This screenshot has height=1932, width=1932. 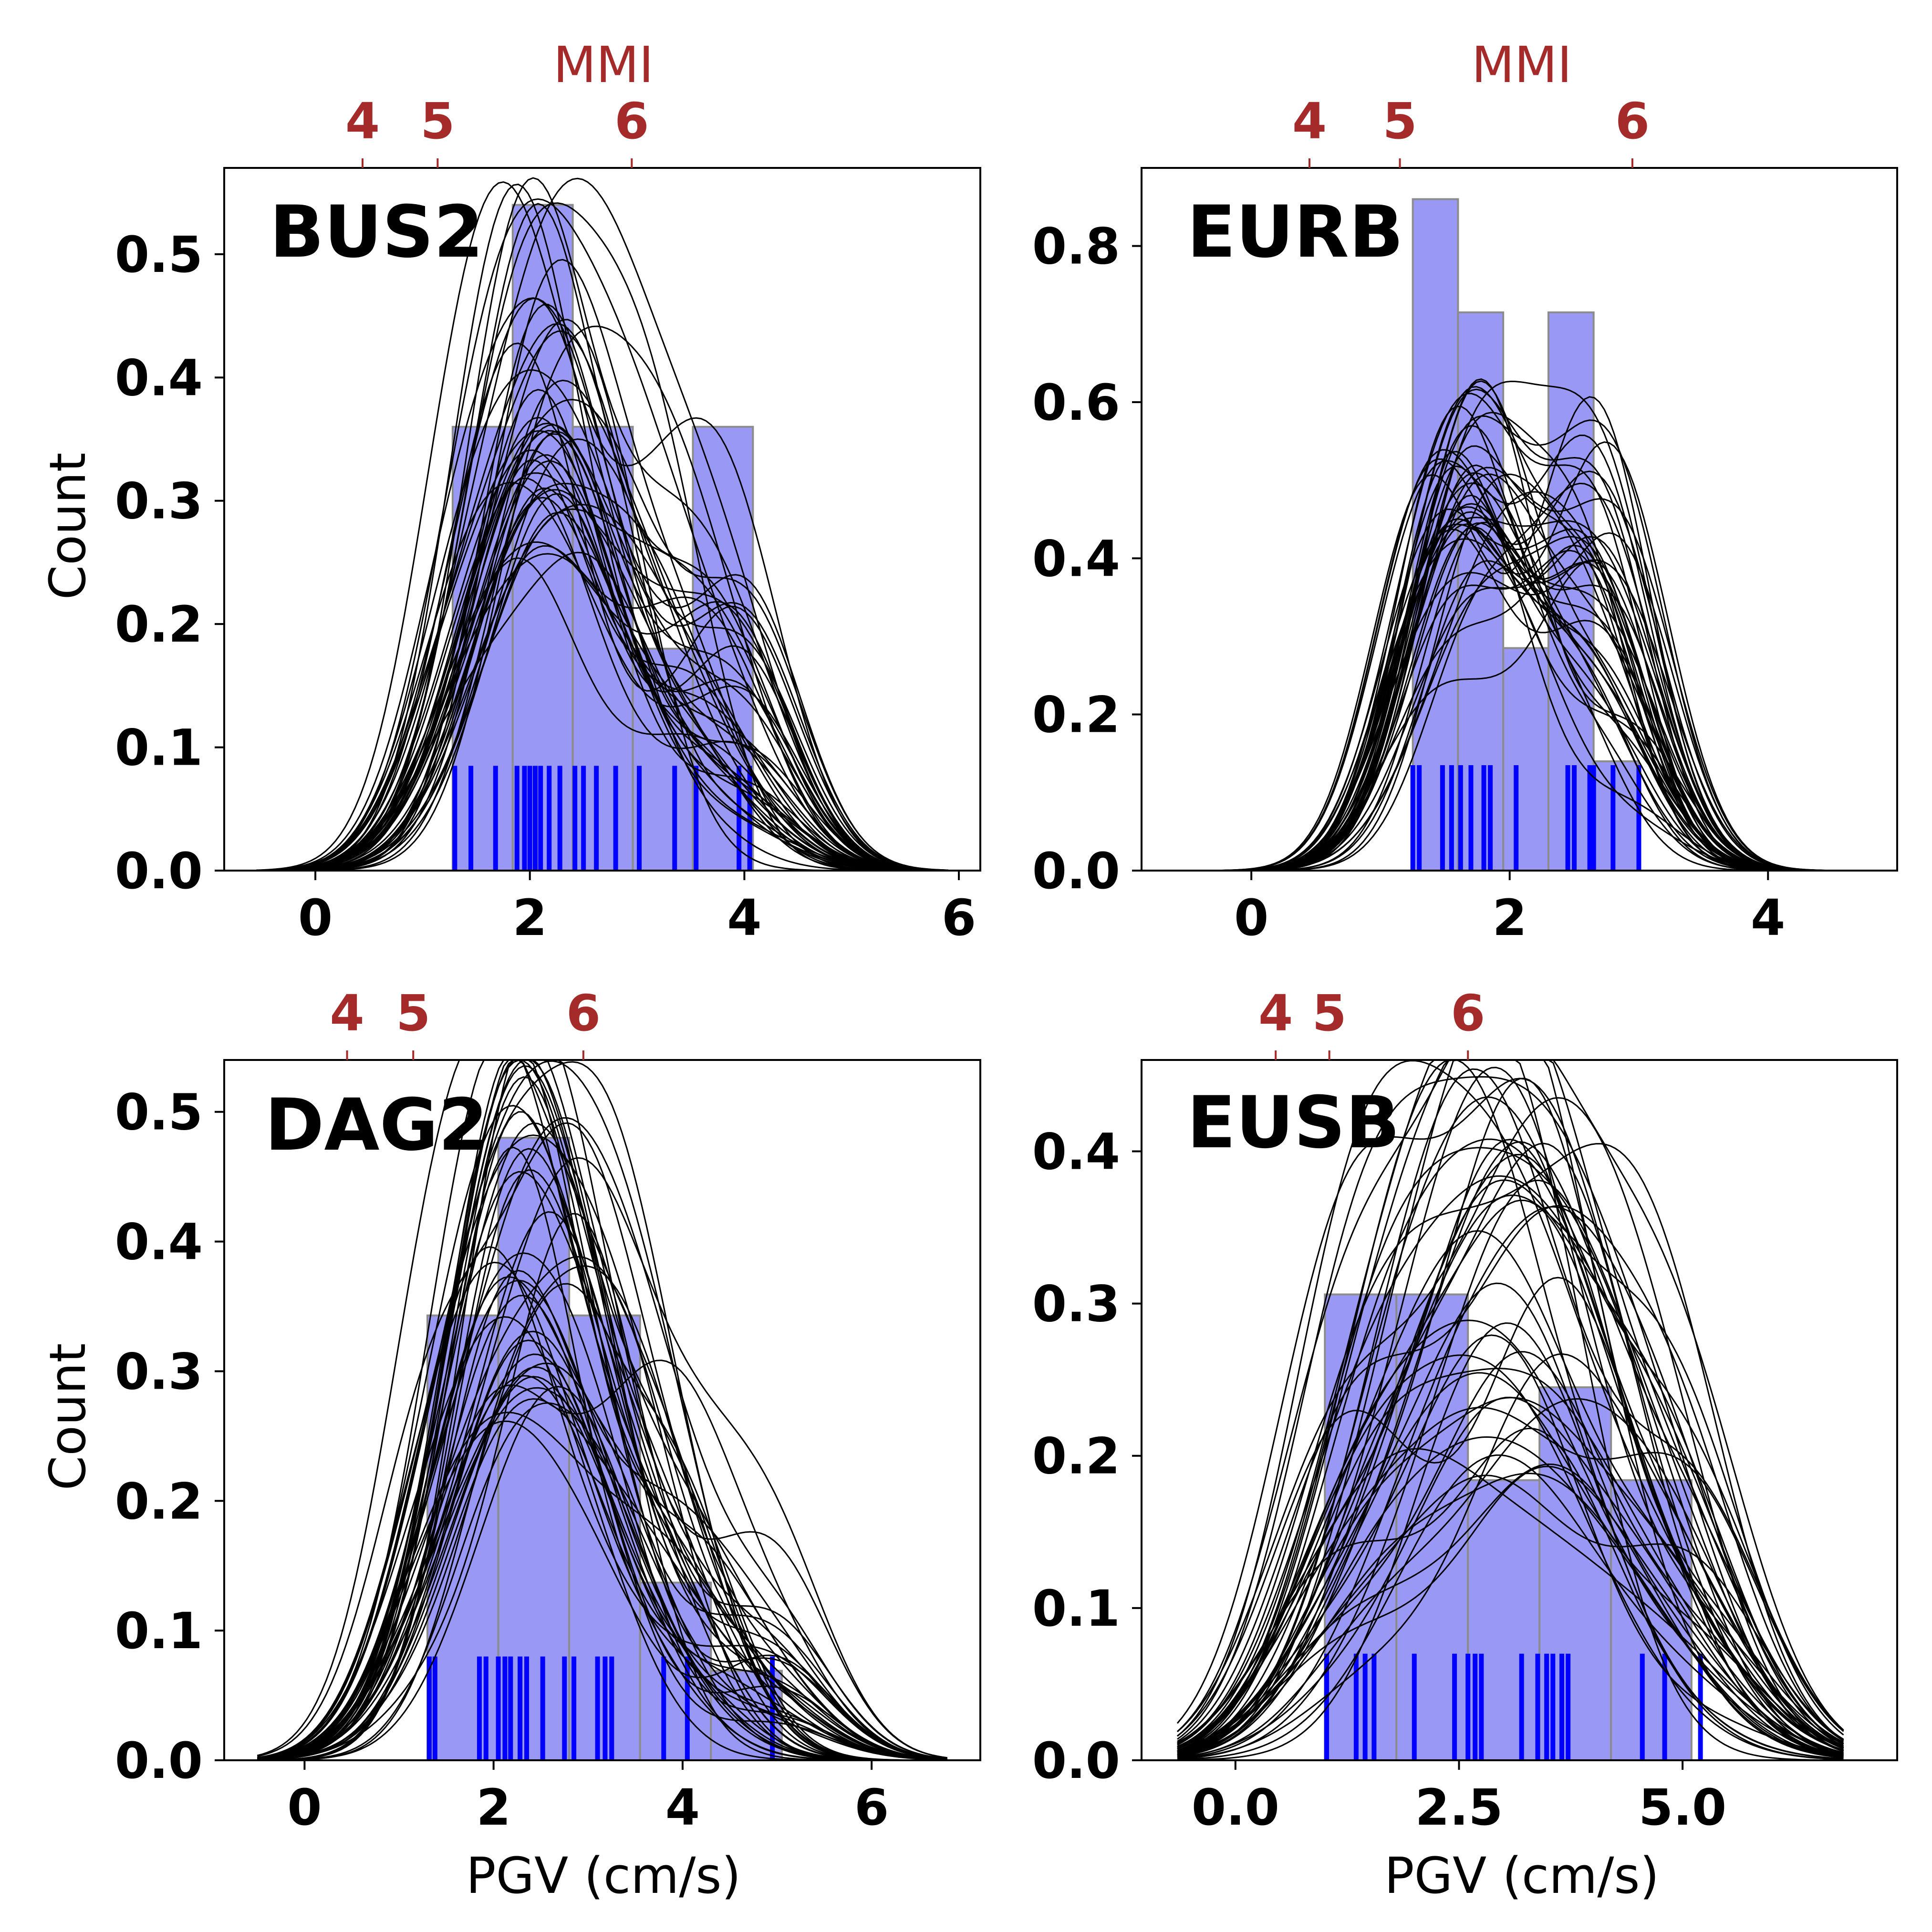 What do you see at coordinates (530, 918) in the screenshot?
I see `x-tick-label: 2` at bounding box center [530, 918].